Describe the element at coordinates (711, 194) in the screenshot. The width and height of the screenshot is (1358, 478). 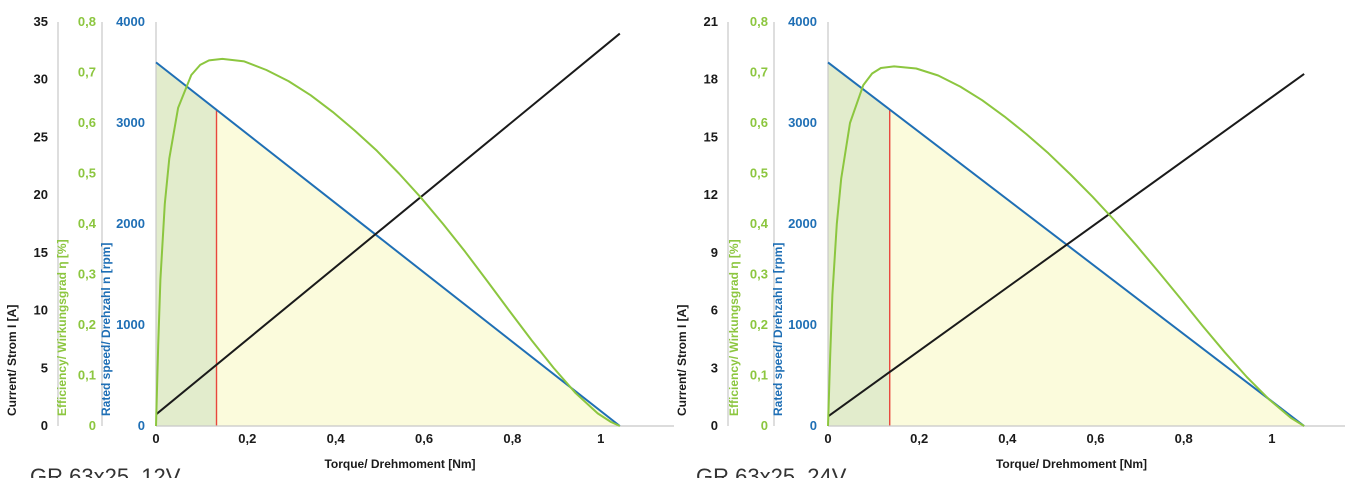
I see `current-tick-label: 12` at that location.